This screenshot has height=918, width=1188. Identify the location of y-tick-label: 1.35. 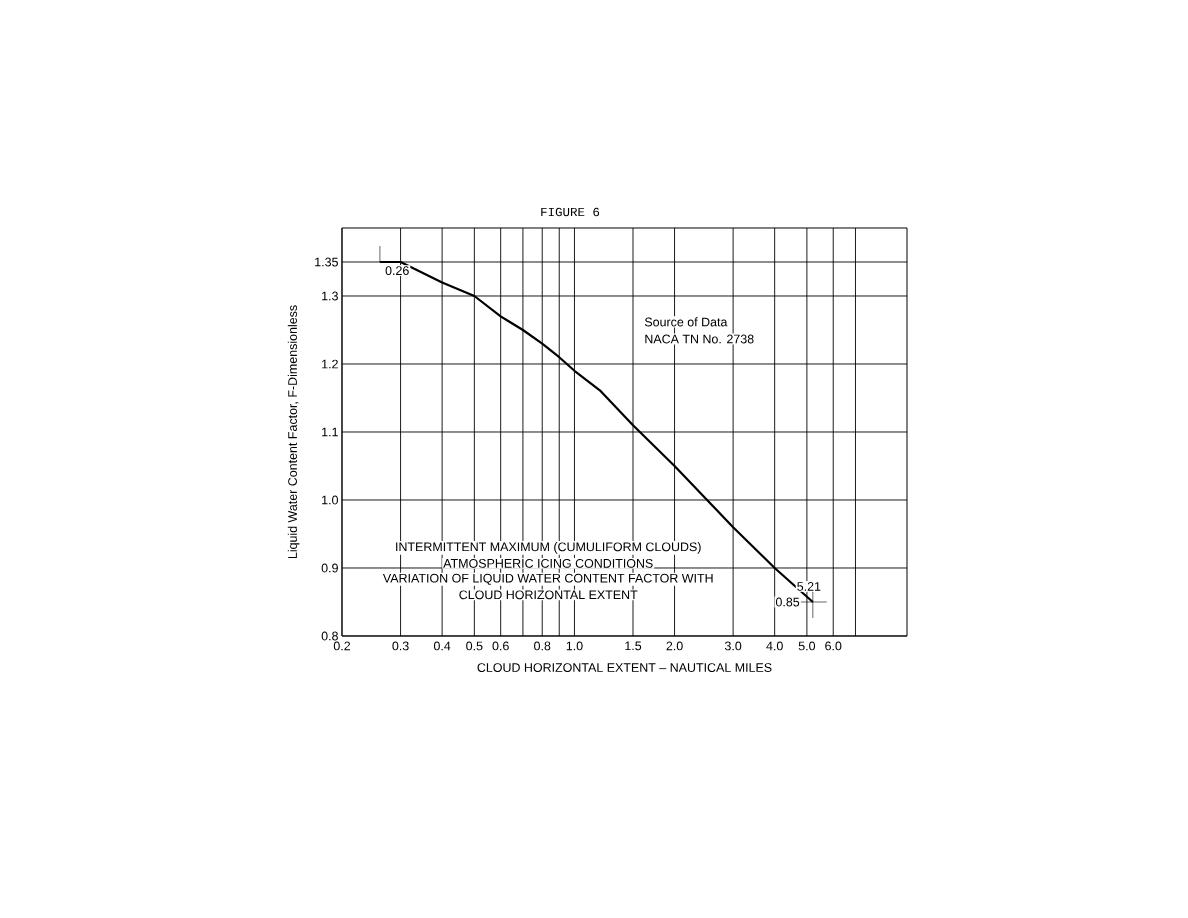
(326, 262).